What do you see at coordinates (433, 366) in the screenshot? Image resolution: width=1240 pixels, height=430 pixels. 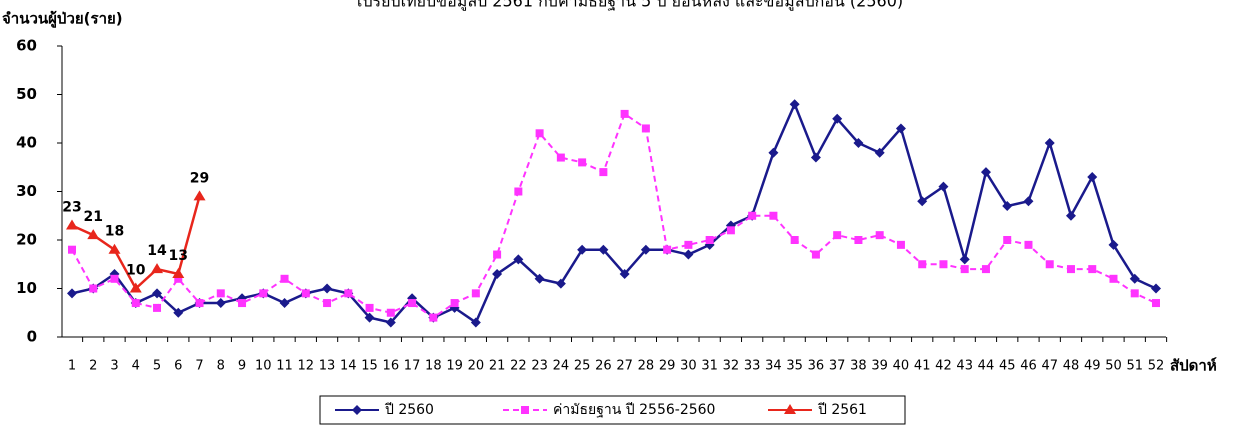 I see `x-tick-label: 18` at bounding box center [433, 366].